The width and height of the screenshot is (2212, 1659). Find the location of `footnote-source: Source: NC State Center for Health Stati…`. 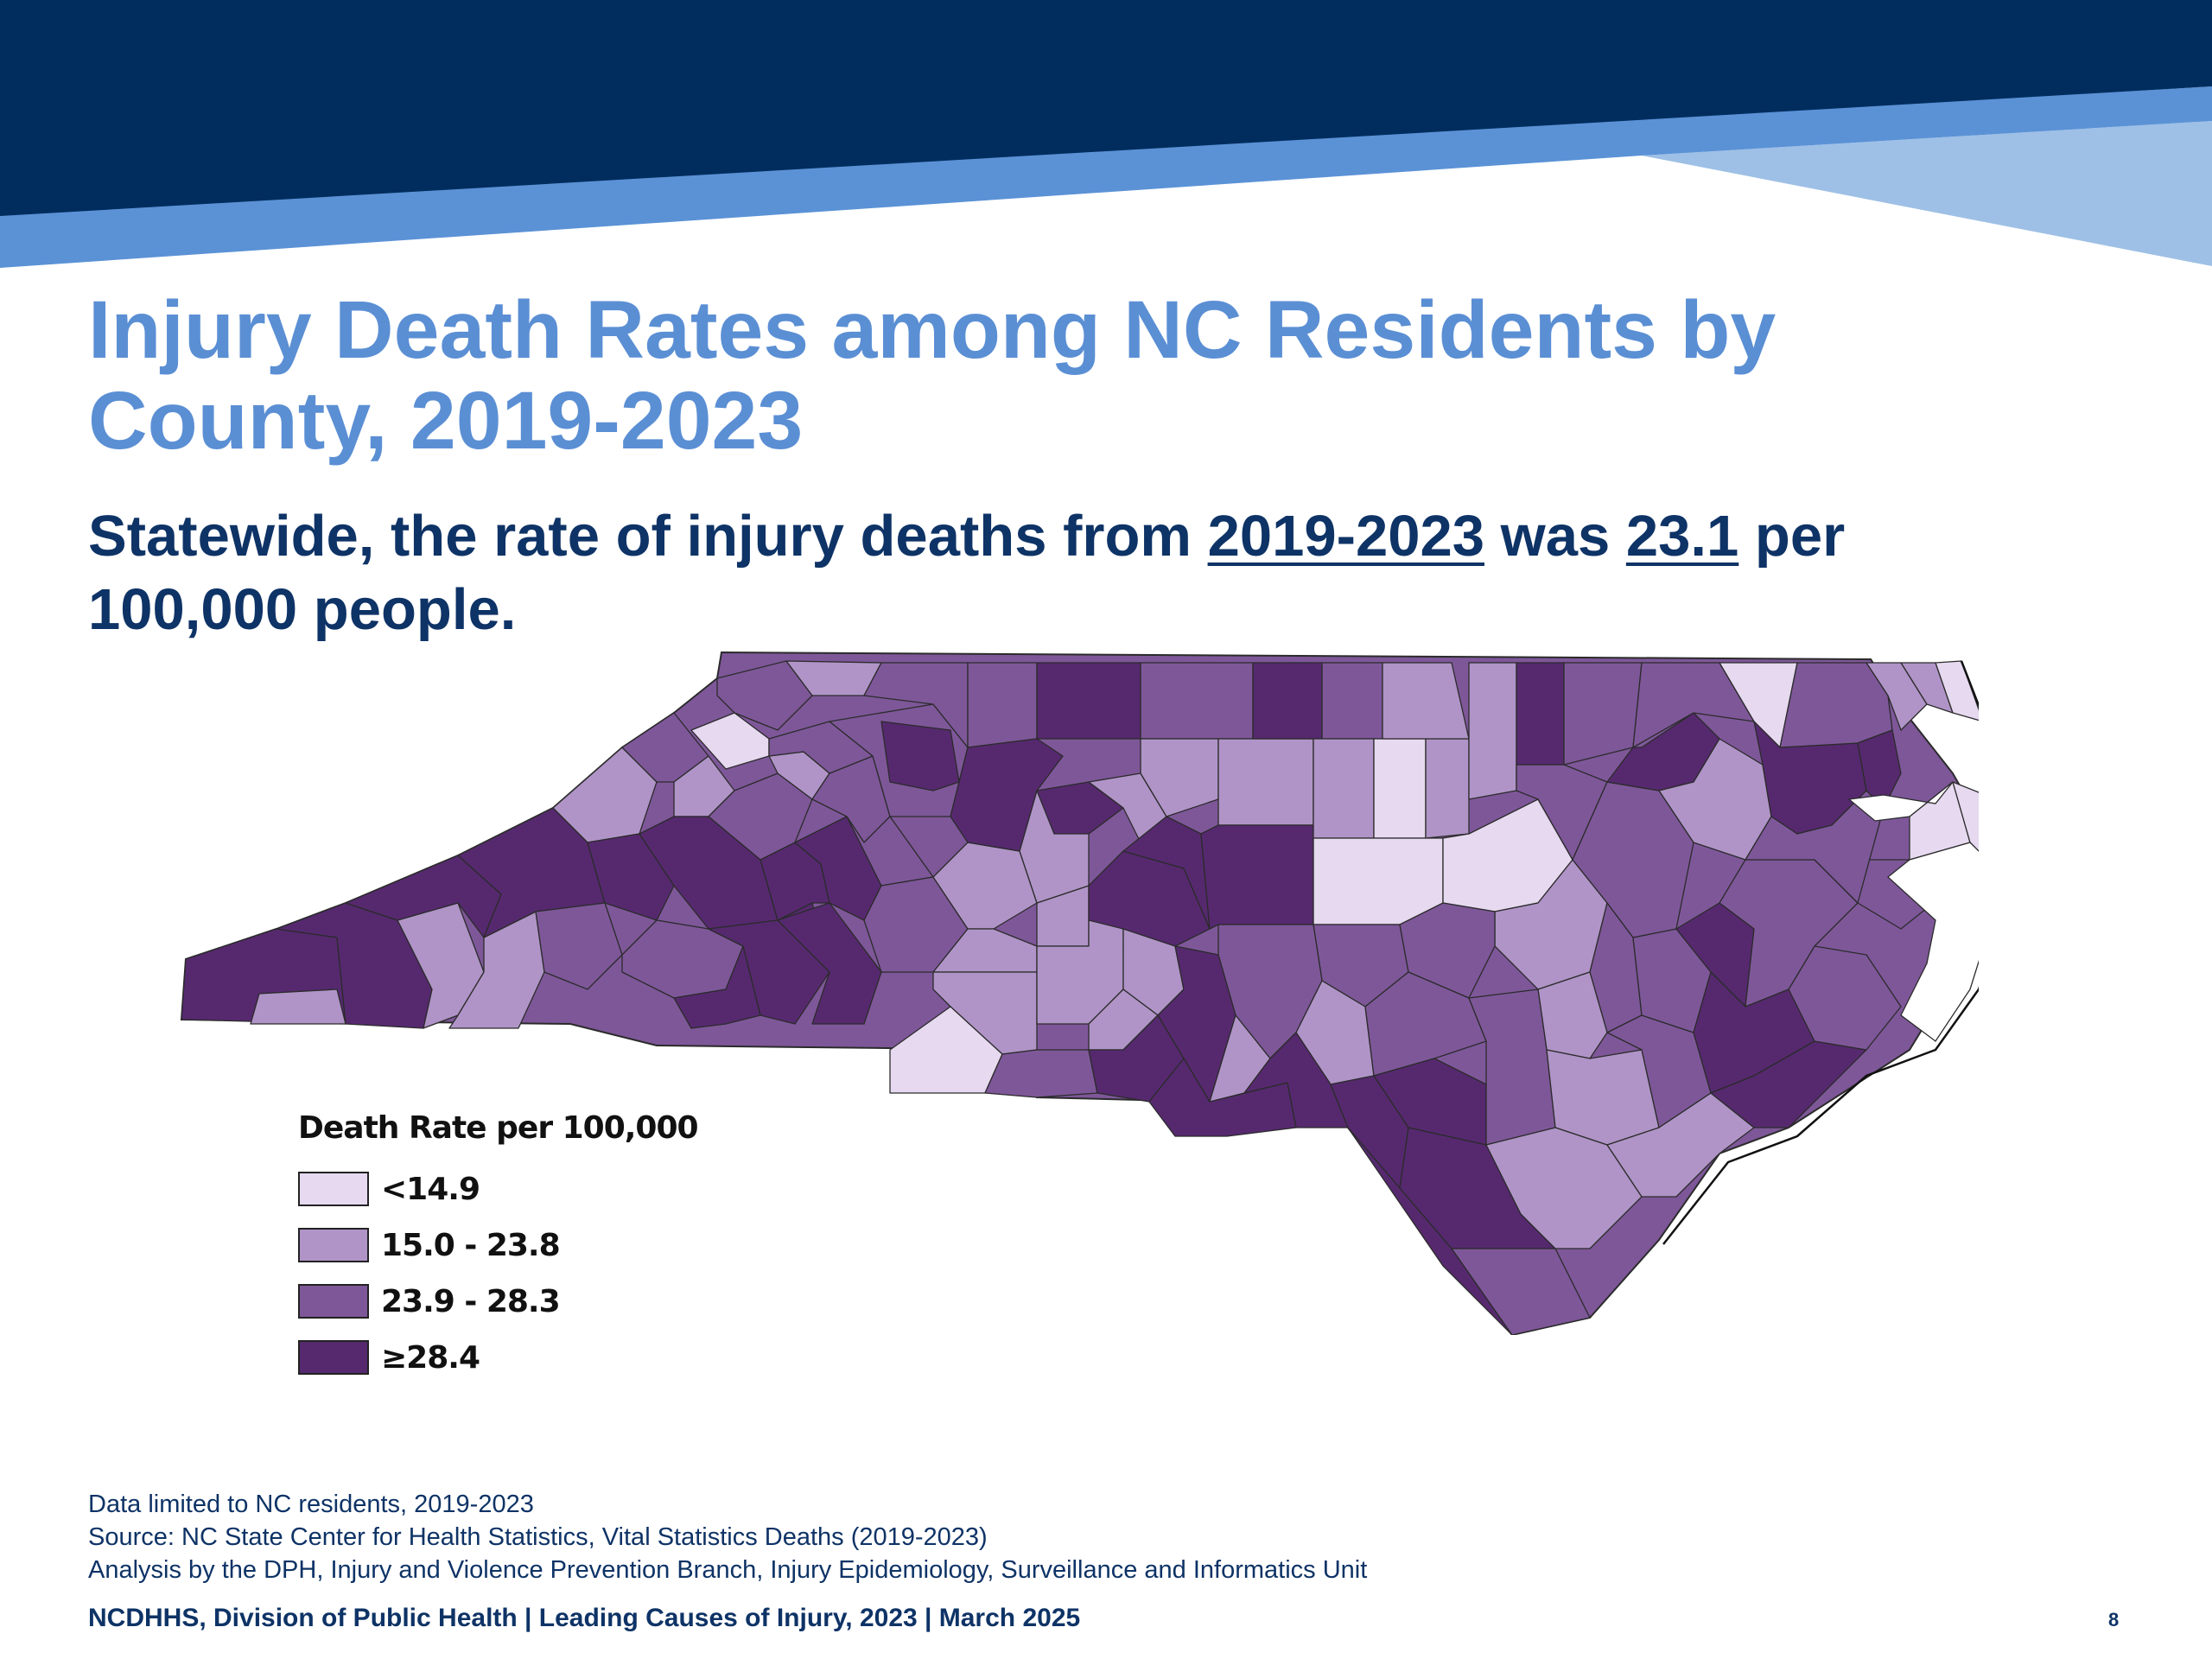

footnote-source: Source: NC State Center for Health Stati… is located at coordinates (538, 1537).